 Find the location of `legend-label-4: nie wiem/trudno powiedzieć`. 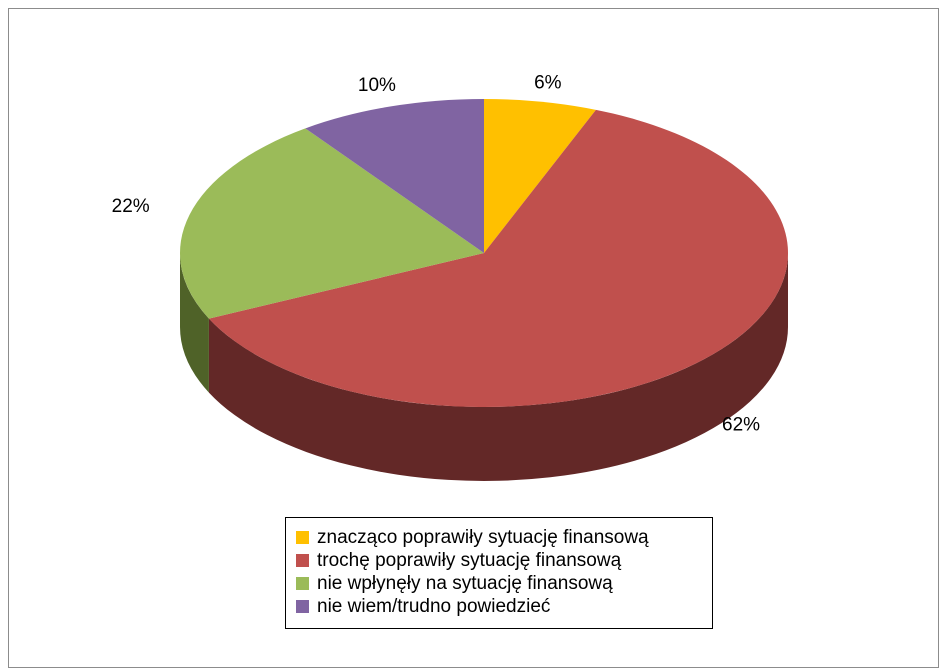

legend-label-4: nie wiem/trudno powiedzieć is located at coordinates (434, 606).